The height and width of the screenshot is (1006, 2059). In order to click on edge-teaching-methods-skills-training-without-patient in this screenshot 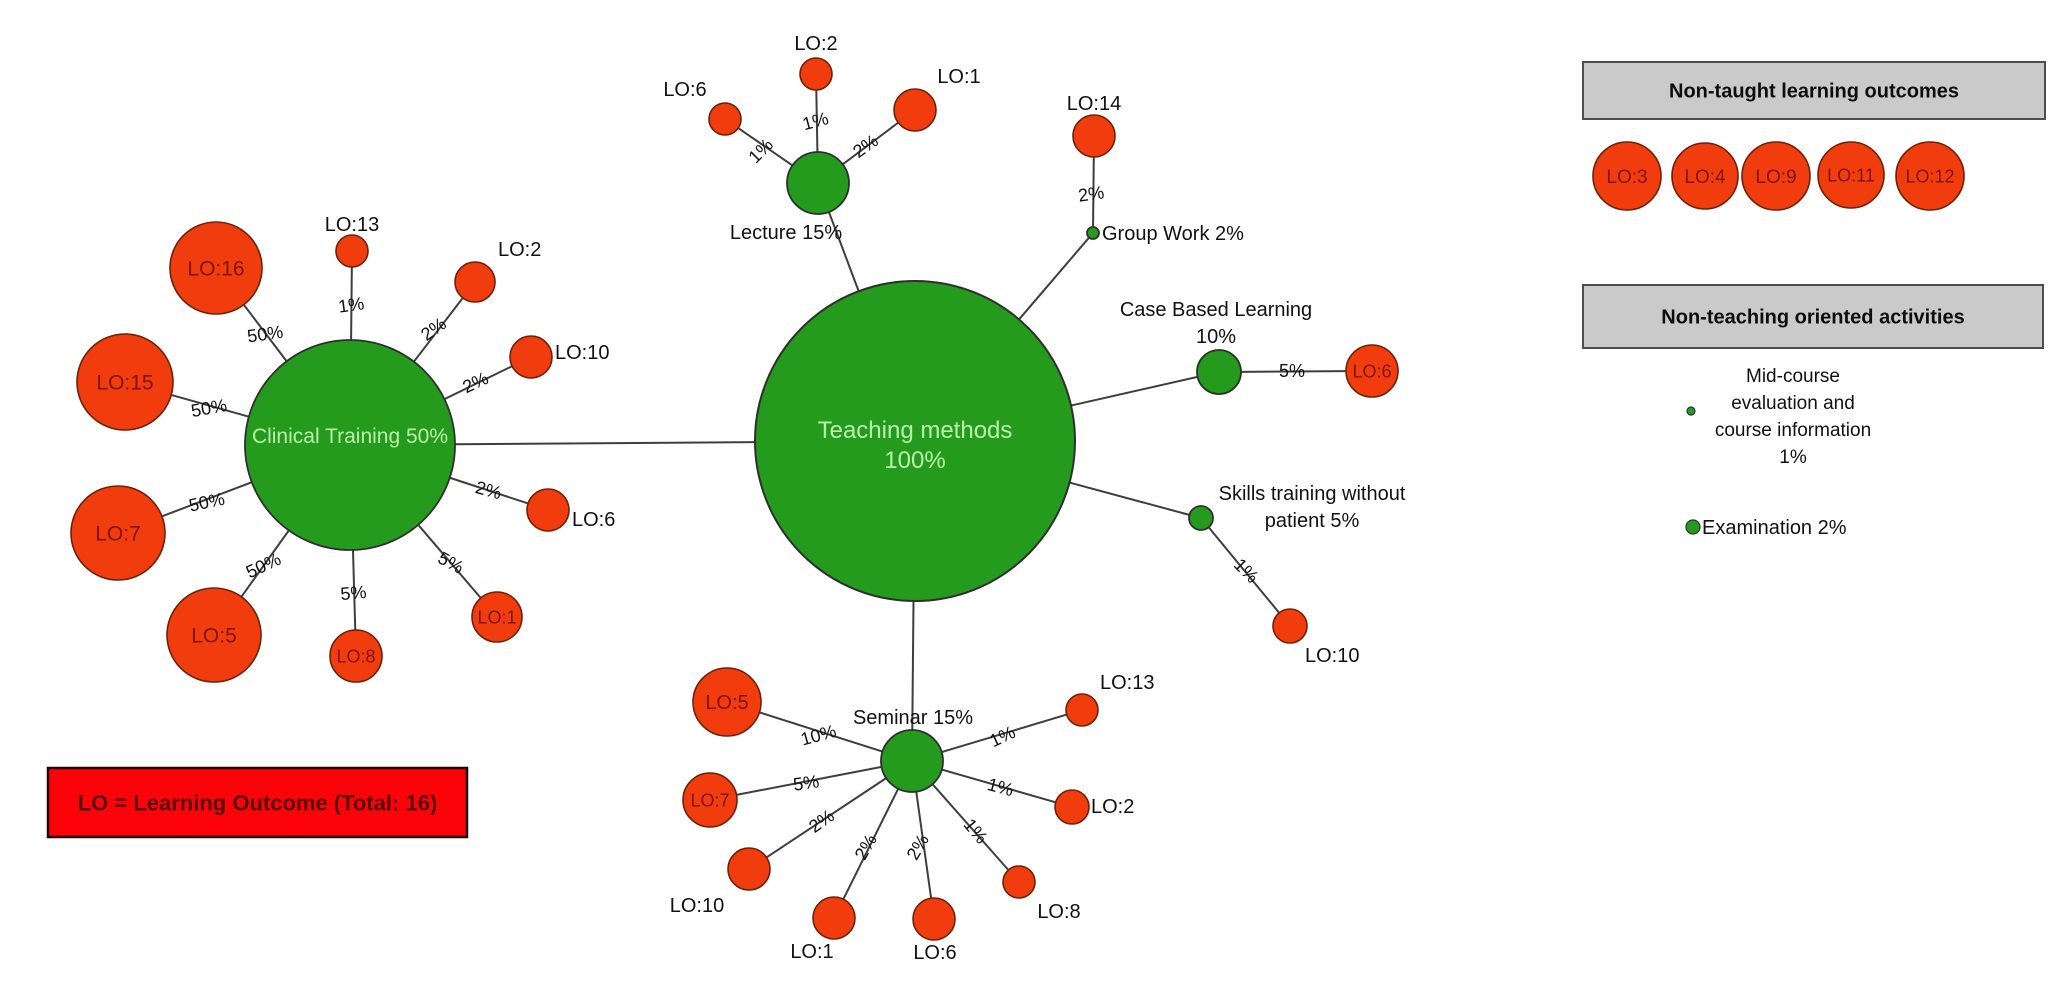, I will do `click(1129, 498)`.